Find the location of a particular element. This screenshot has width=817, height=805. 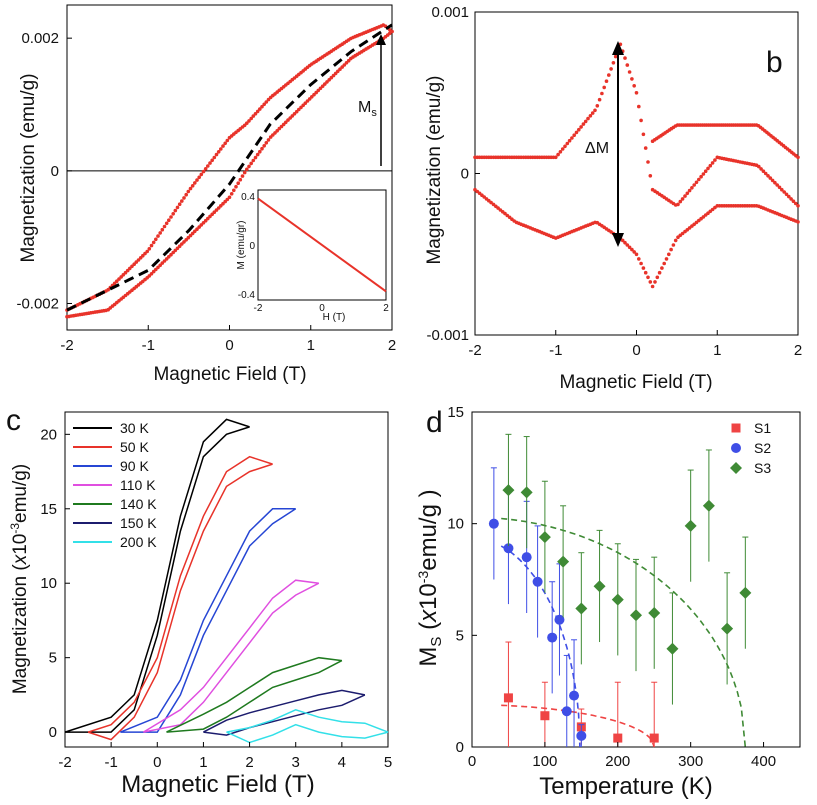

panel-d-fits is located at coordinates (623, 632).